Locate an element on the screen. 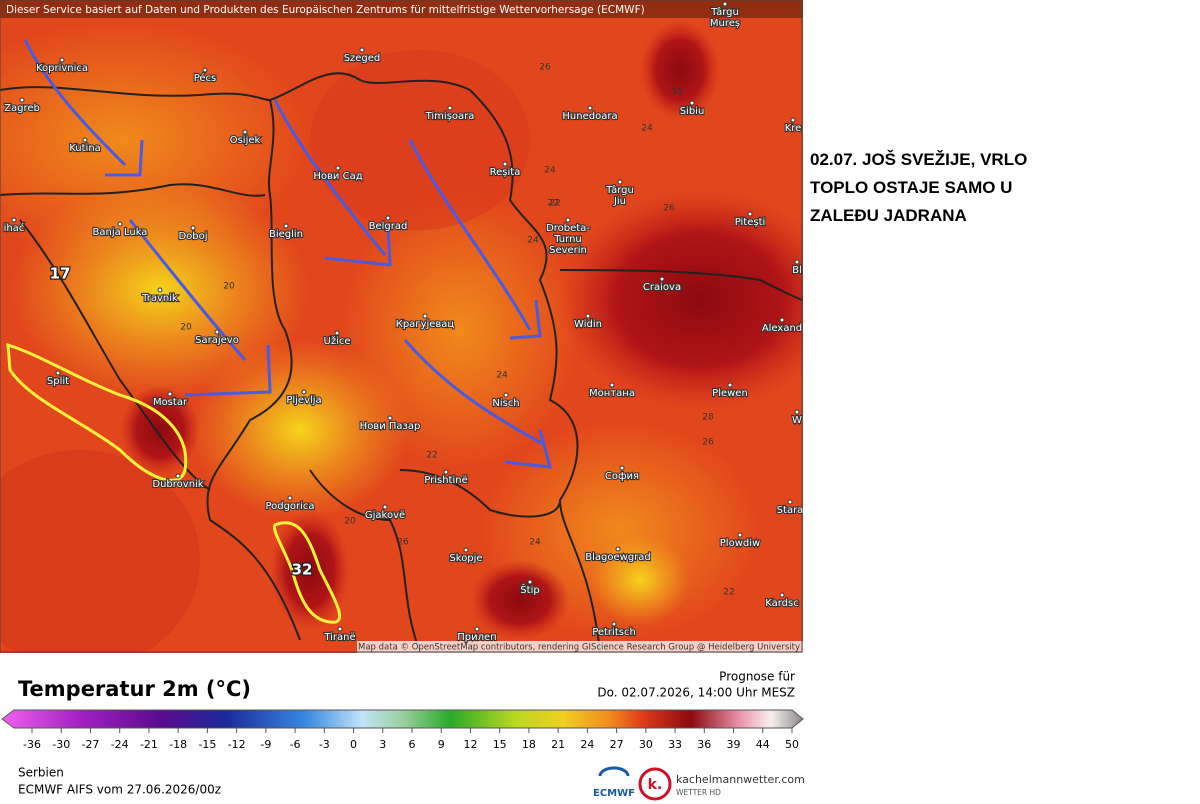 The image size is (1200, 804). highlight-outlines is located at coordinates (173, 483).